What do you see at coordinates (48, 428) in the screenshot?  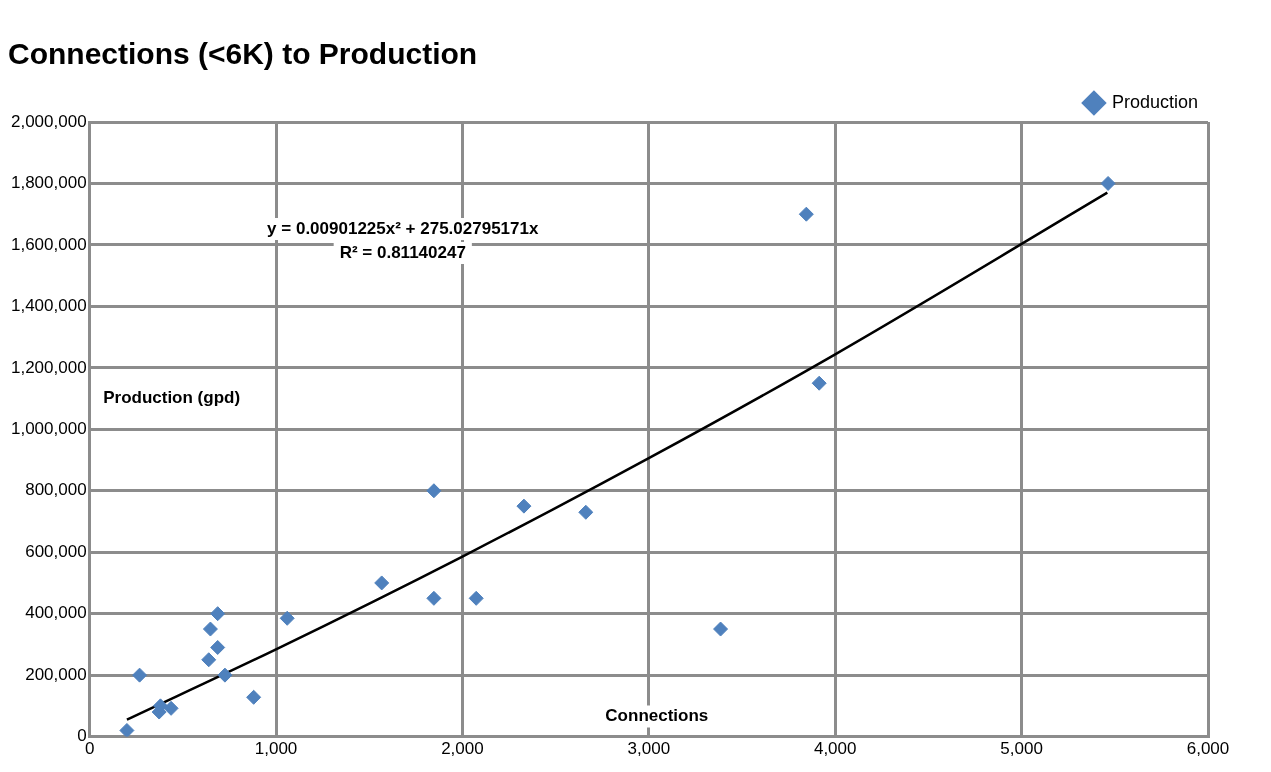 I see `y-tick-label: 1,000,000` at bounding box center [48, 428].